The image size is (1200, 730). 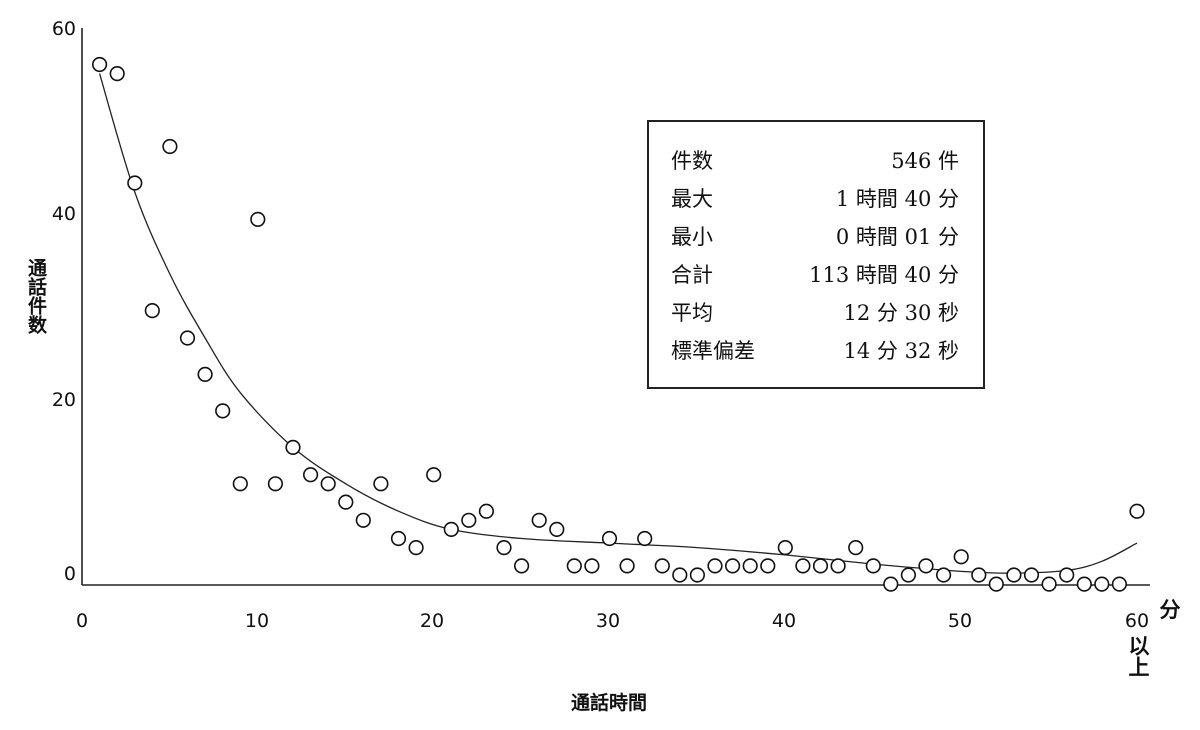 I want to click on stats-value: 0 時間 01 分, so click(x=897, y=237).